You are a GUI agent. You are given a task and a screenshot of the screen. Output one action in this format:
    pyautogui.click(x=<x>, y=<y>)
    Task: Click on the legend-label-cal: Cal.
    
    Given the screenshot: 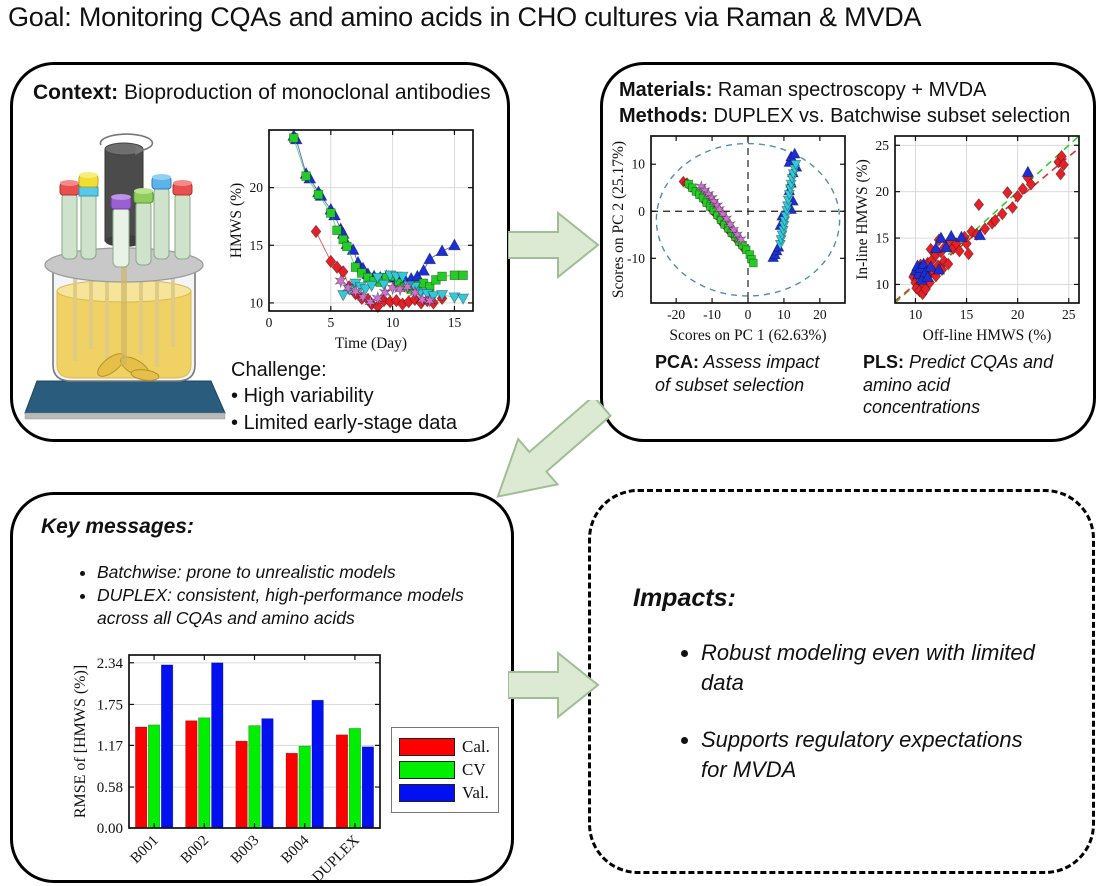 What is the action you would take?
    pyautogui.click(x=476, y=746)
    